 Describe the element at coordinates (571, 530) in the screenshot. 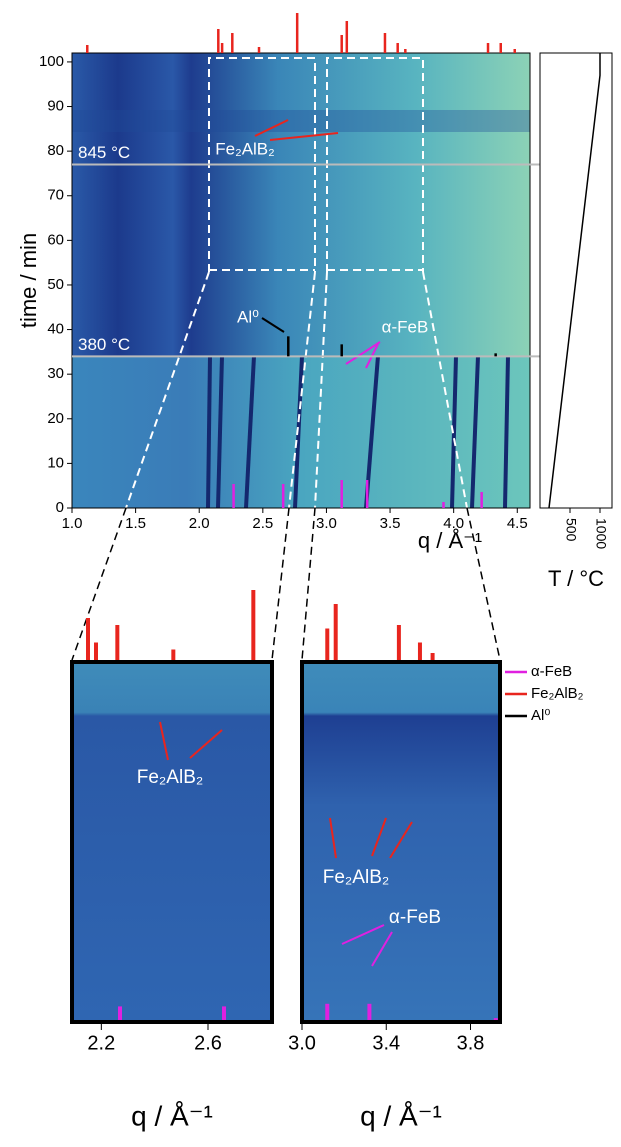

I see `x-tick-label: 500` at that location.